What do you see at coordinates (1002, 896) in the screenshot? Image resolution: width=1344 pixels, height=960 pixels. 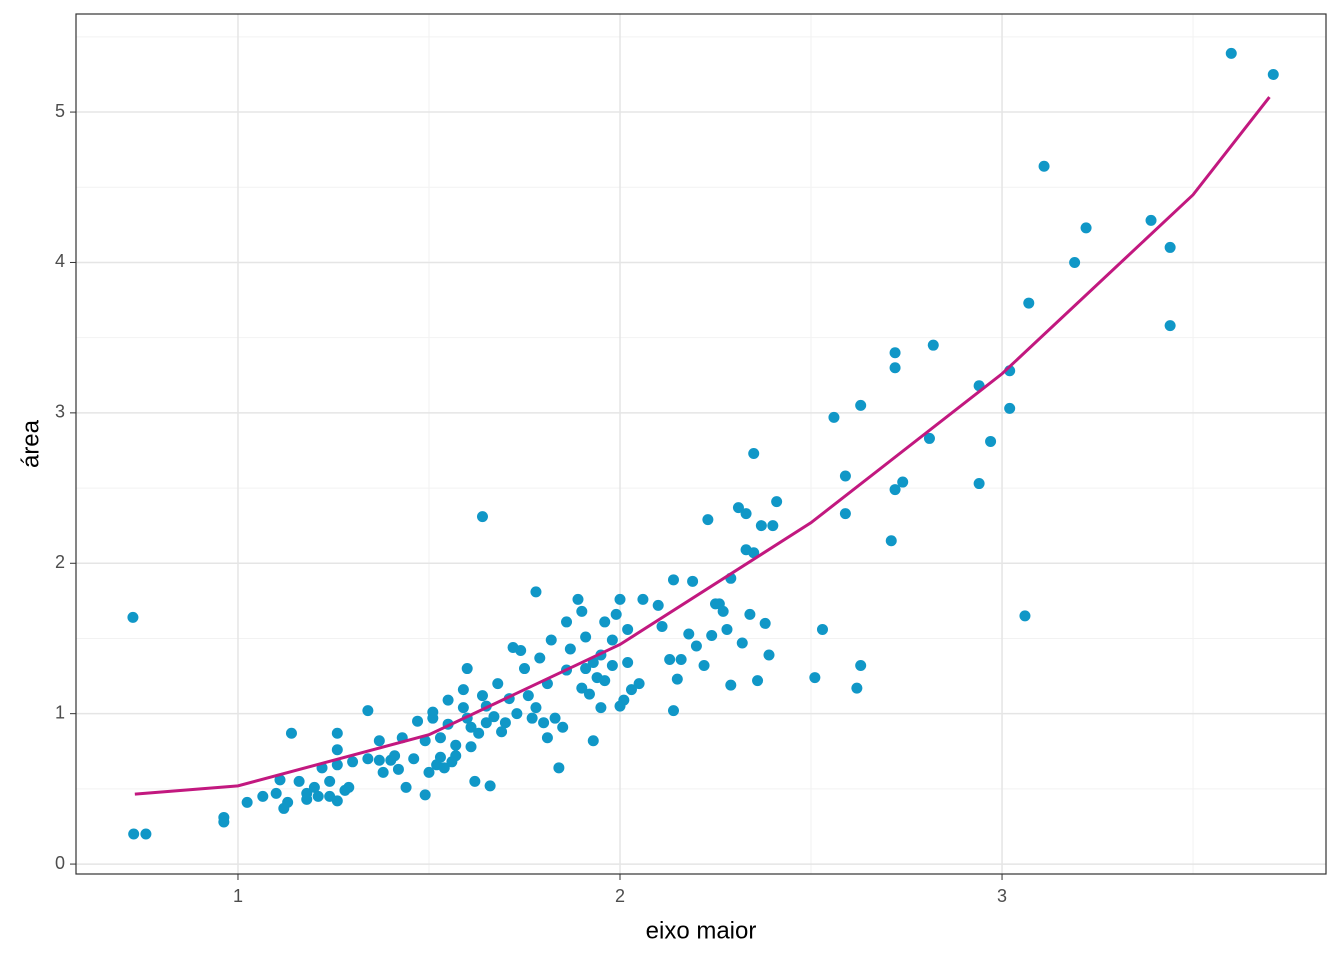 I see `x-tick-label: 3` at bounding box center [1002, 896].